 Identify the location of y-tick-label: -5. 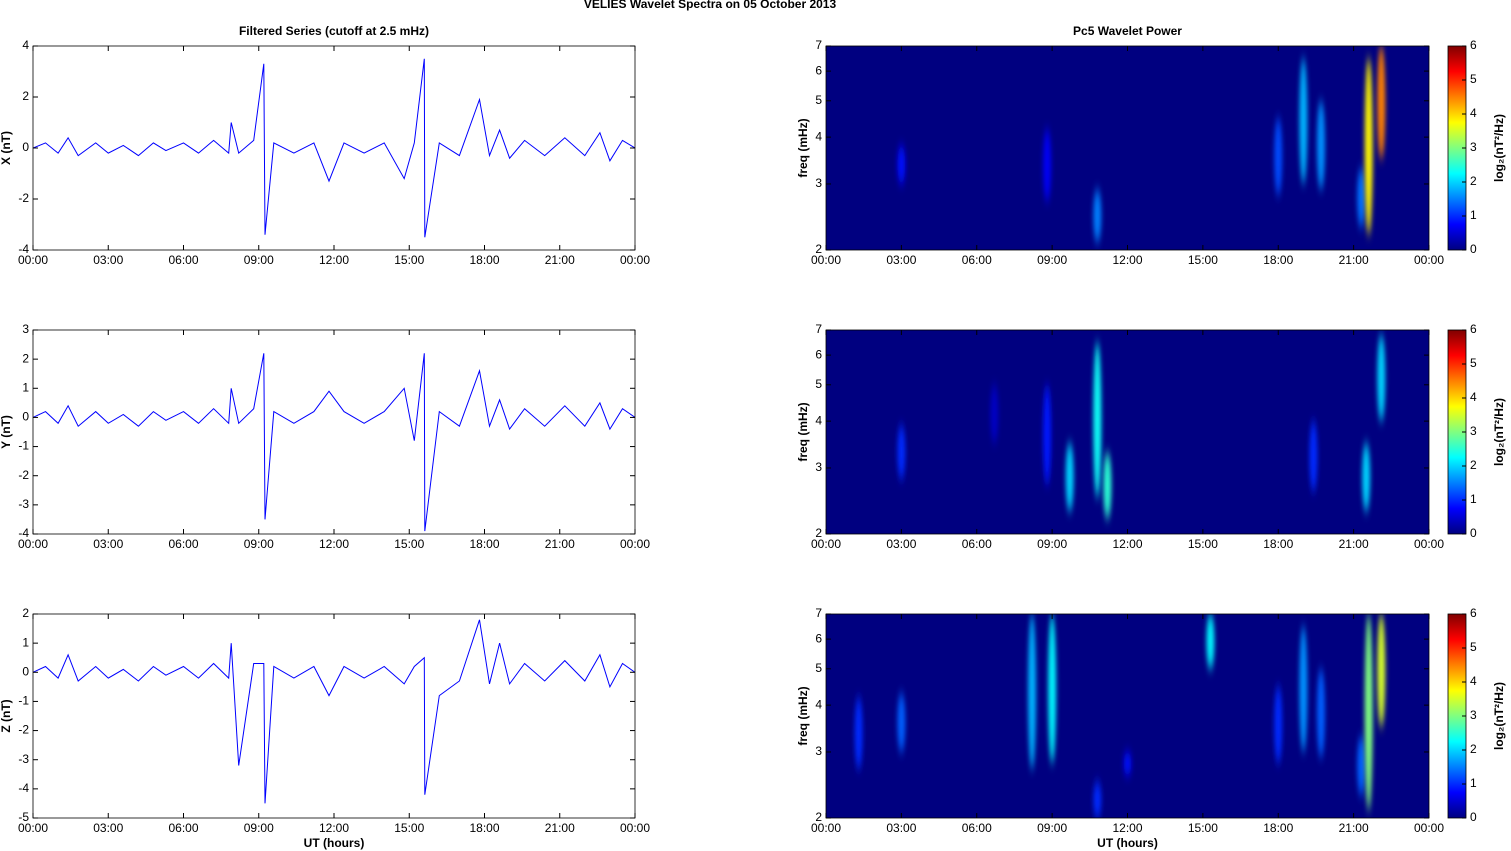
(23, 817).